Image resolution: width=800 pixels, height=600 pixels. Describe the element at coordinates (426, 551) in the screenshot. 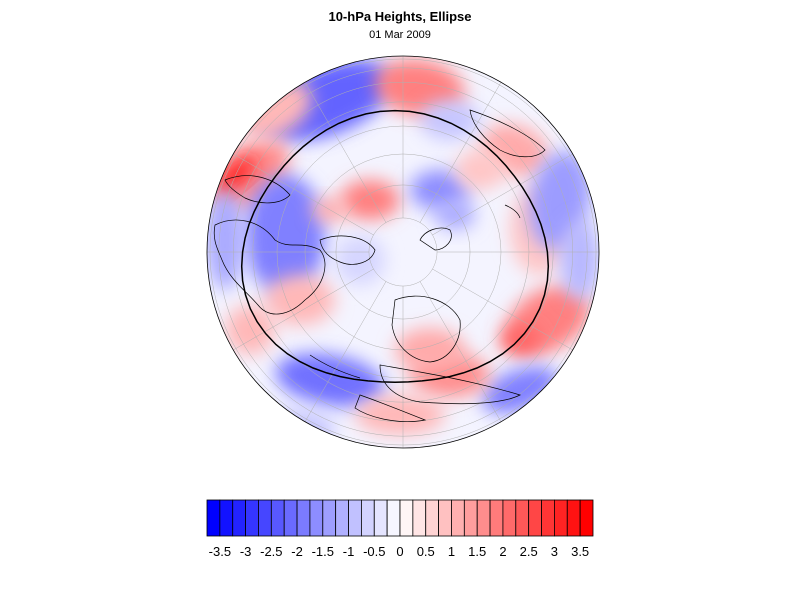

I see `colorbar-tick-label: 0.5` at that location.